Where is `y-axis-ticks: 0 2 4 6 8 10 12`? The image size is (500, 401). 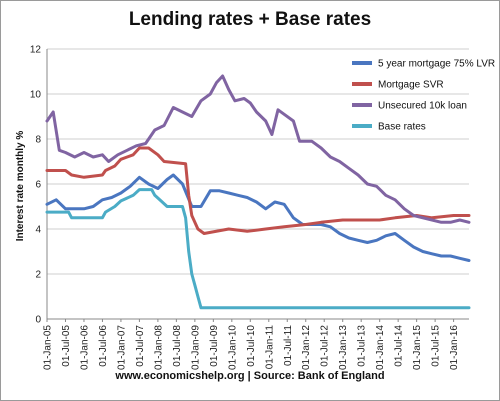
y-axis-ticks: 0 2 4 6 8 10 12 is located at coordinates (36, 185).